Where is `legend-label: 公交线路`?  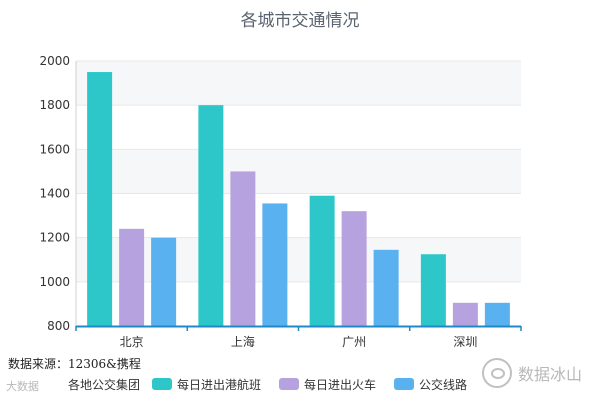 legend-label: 公交线路 is located at coordinates (443, 384).